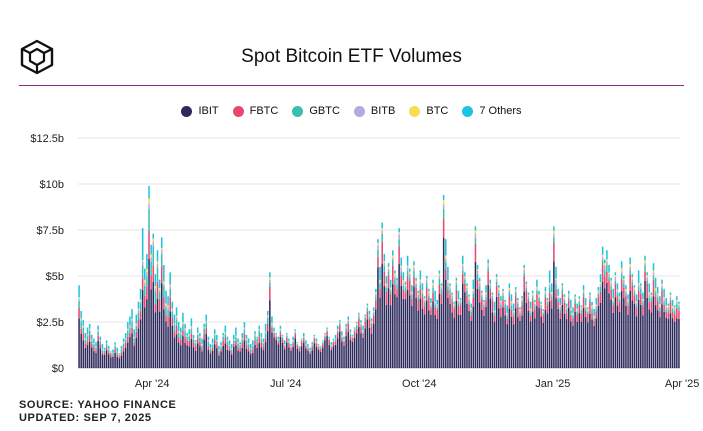  What do you see at coordinates (298, 111) in the screenshot?
I see `legend-dot` at bounding box center [298, 111].